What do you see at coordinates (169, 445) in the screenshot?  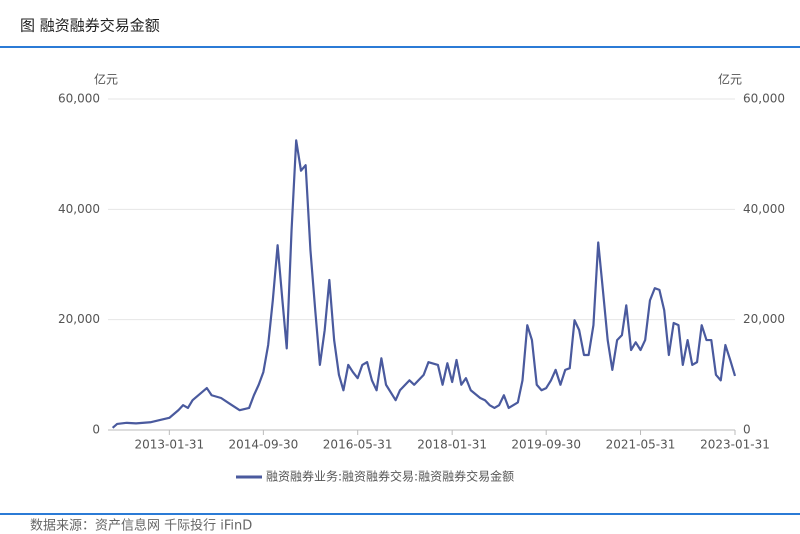 I see `x-tick-label: 2013-01-31` at bounding box center [169, 445].